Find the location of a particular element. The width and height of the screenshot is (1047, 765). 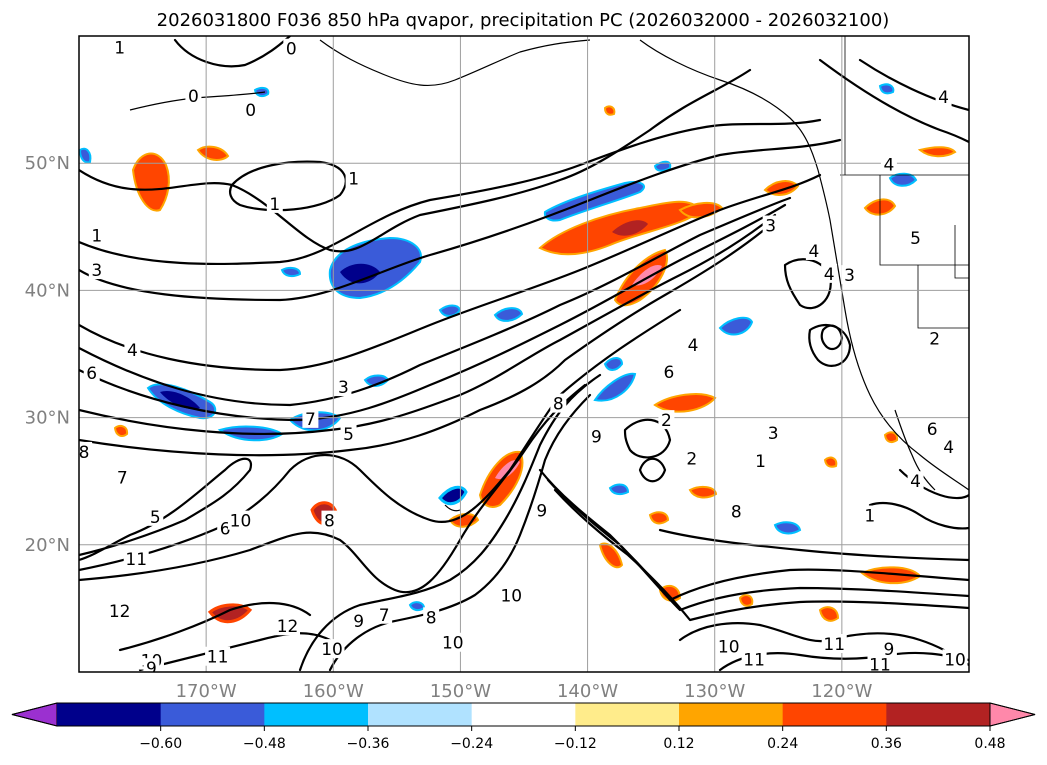

lat-tick-label: 30°N is located at coordinates (47, 418).